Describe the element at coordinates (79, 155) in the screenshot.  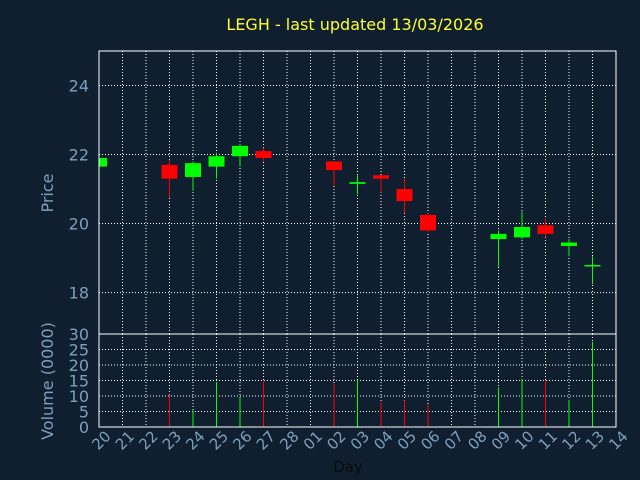
I see `price-y-tick-label: 22` at that location.